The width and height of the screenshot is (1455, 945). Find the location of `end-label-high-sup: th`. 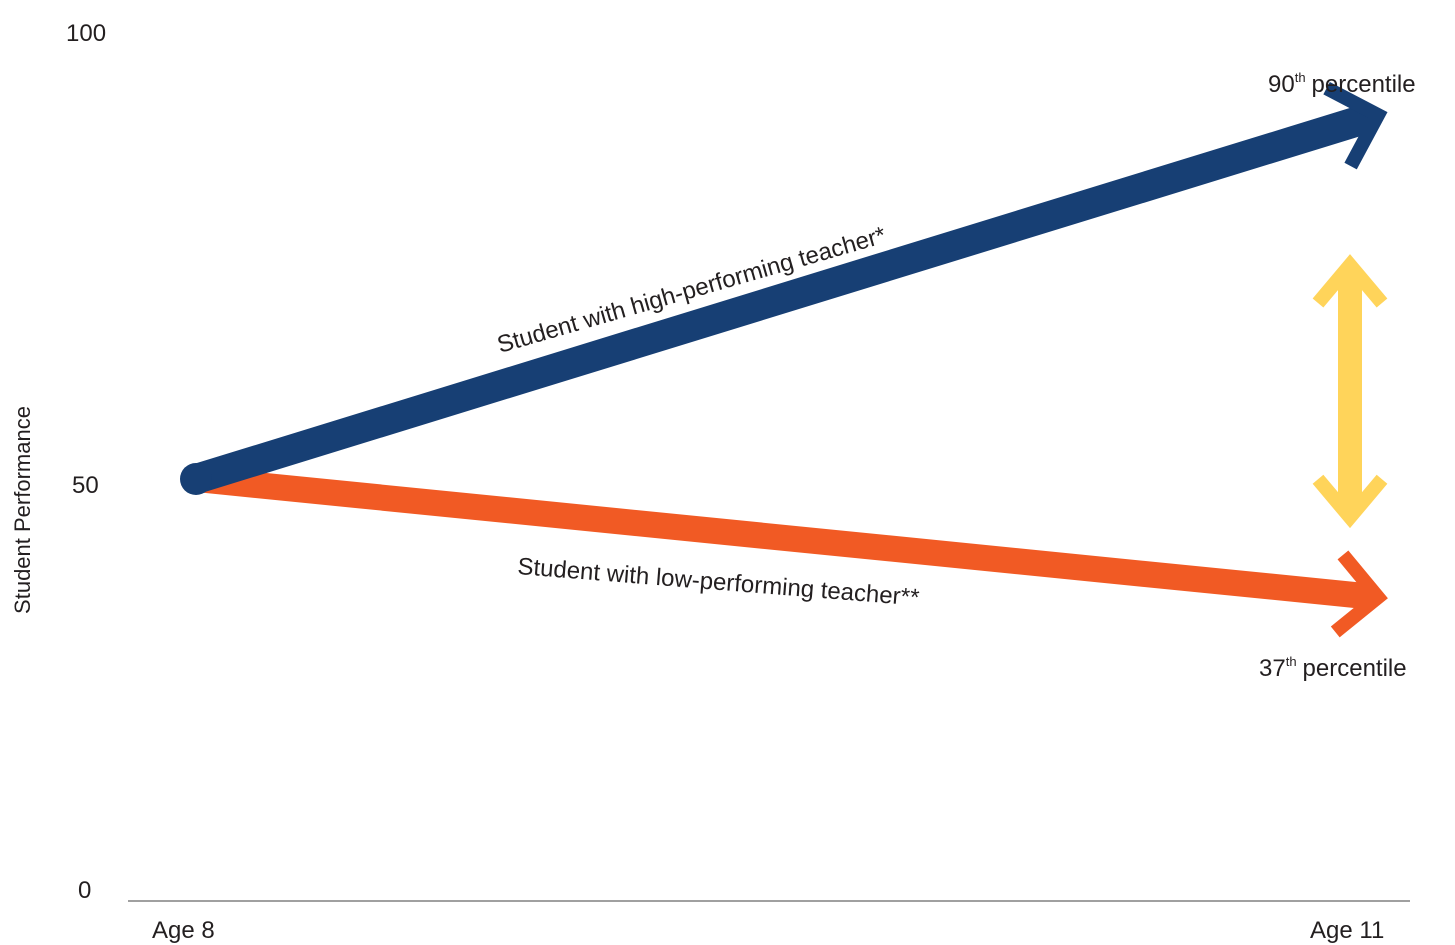

end-label-high-sup: th is located at coordinates (1300, 77).